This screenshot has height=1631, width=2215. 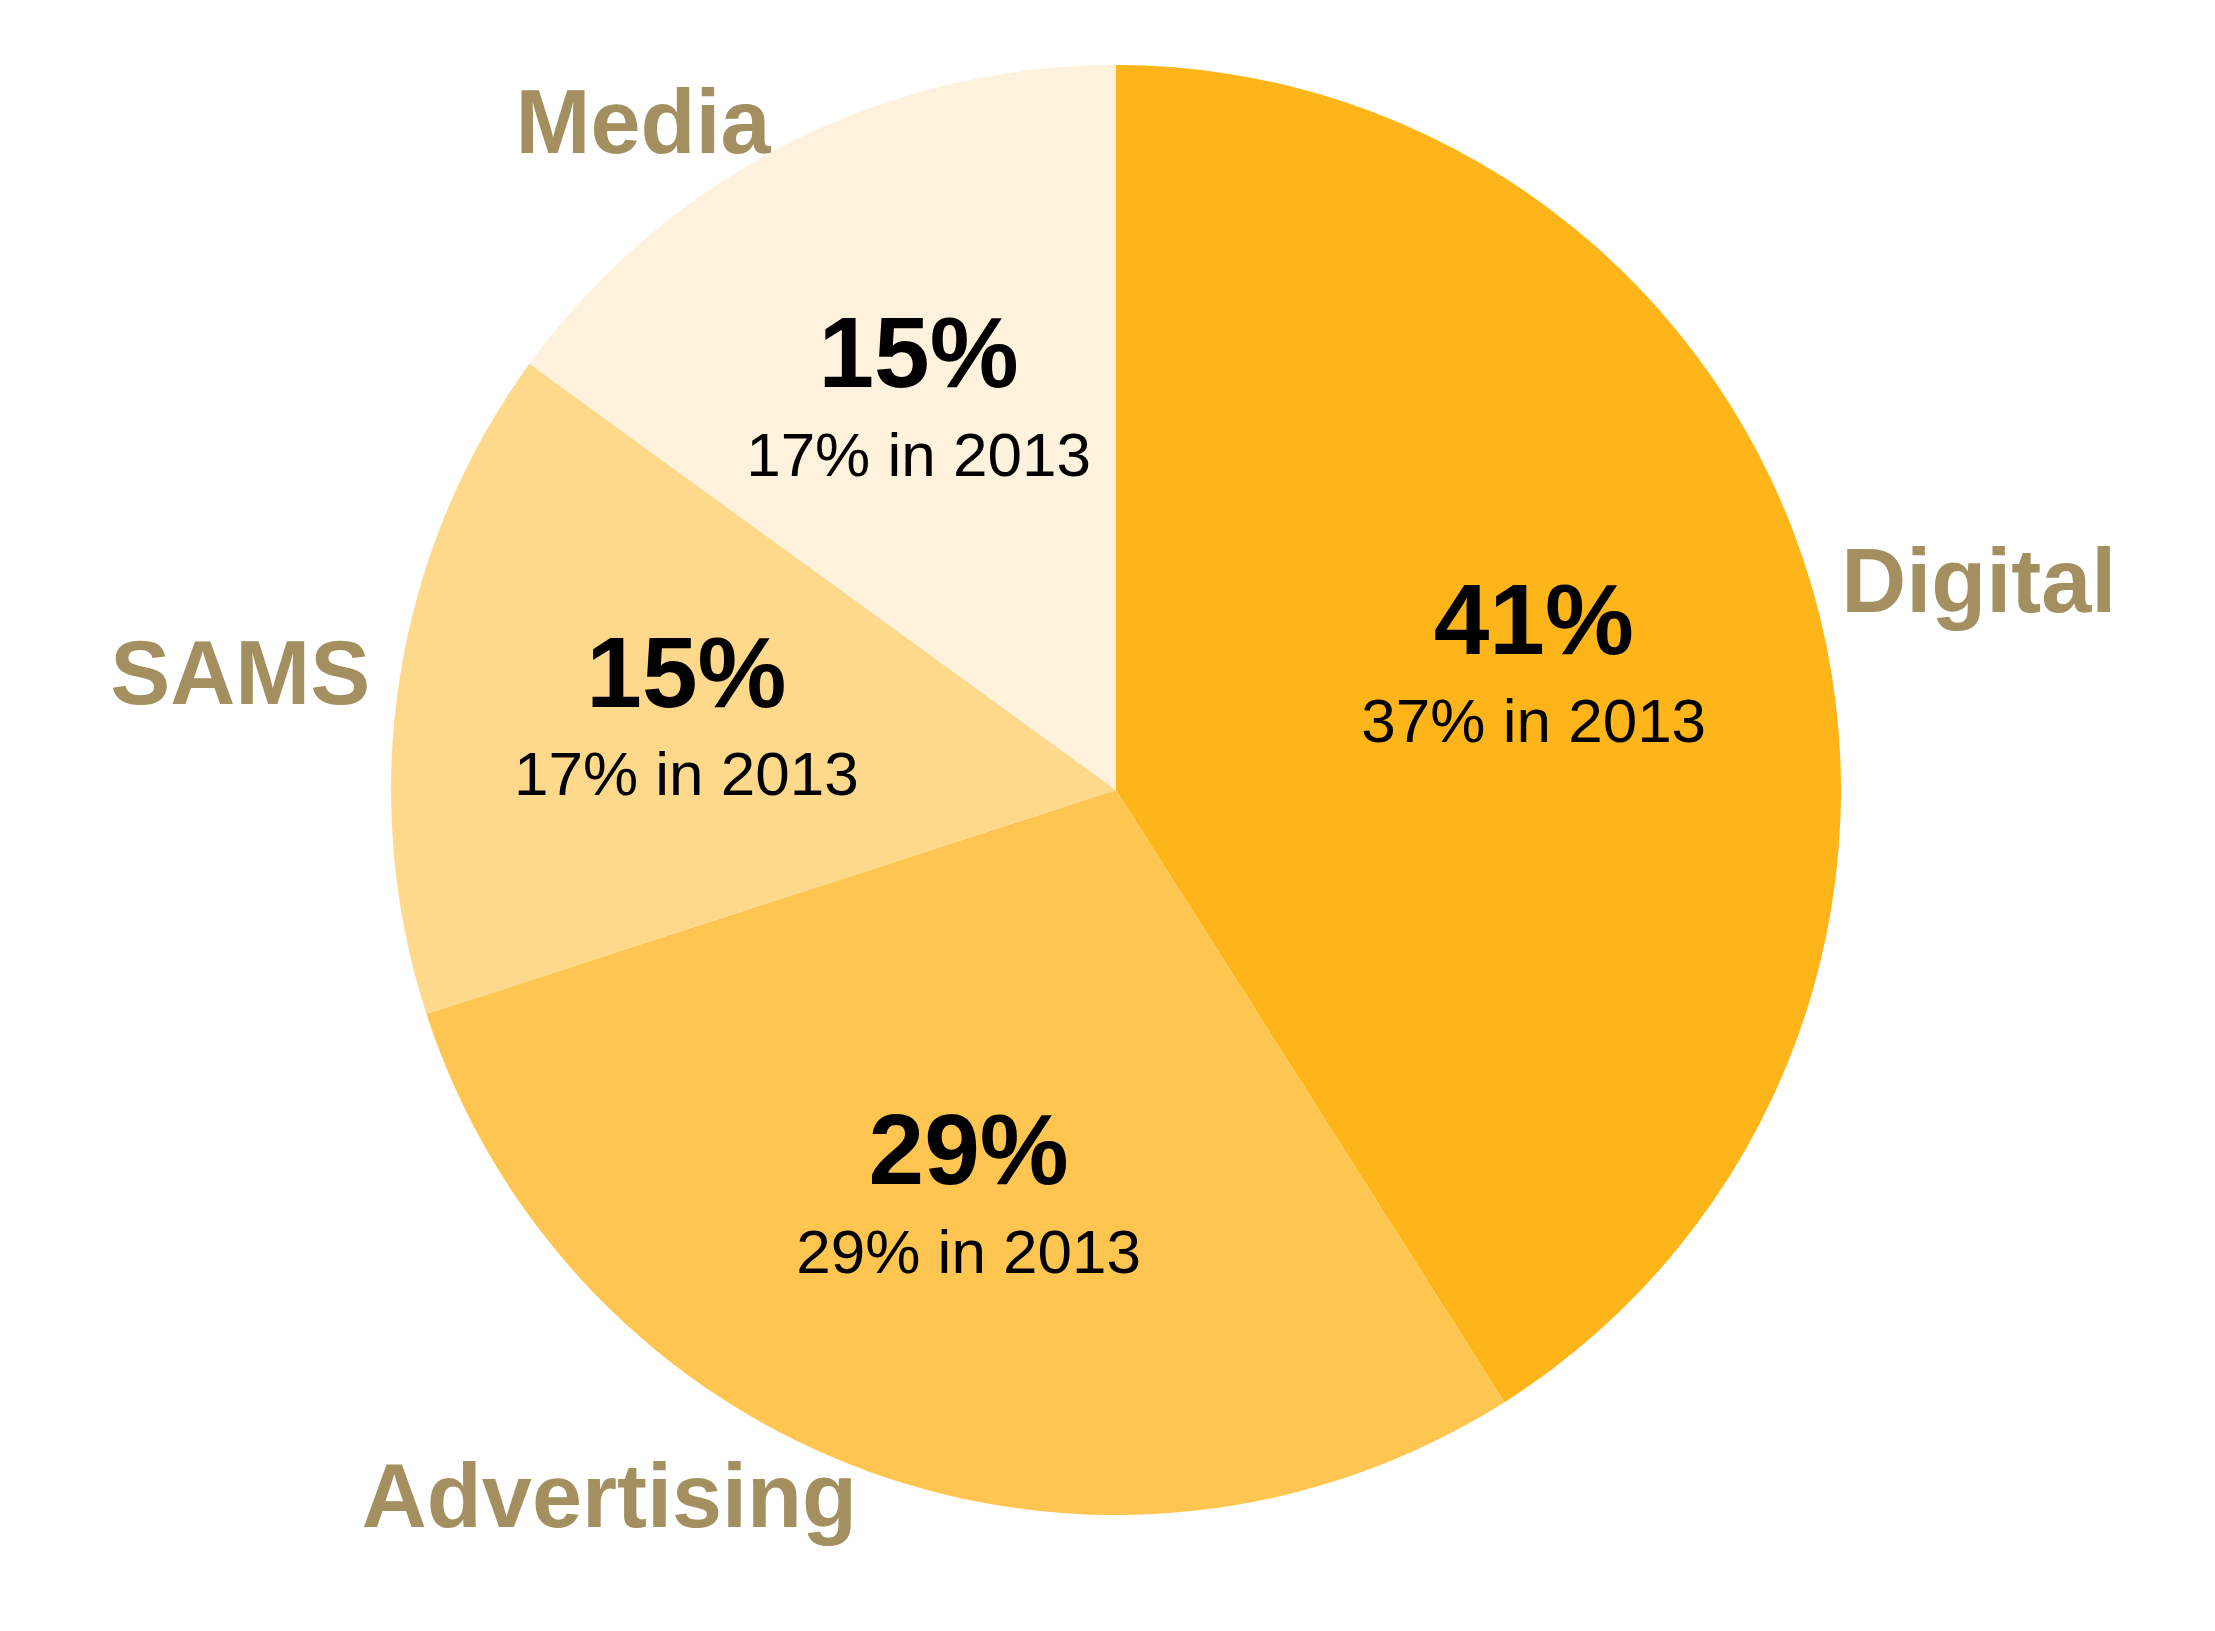 I want to click on slice-label: Media, so click(x=643, y=121).